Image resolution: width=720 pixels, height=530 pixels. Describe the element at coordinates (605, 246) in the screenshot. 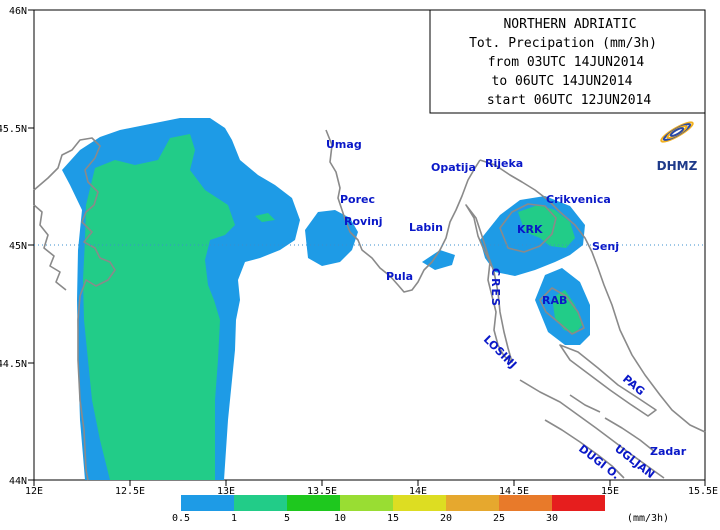

I see `place-label: Senj` at that location.